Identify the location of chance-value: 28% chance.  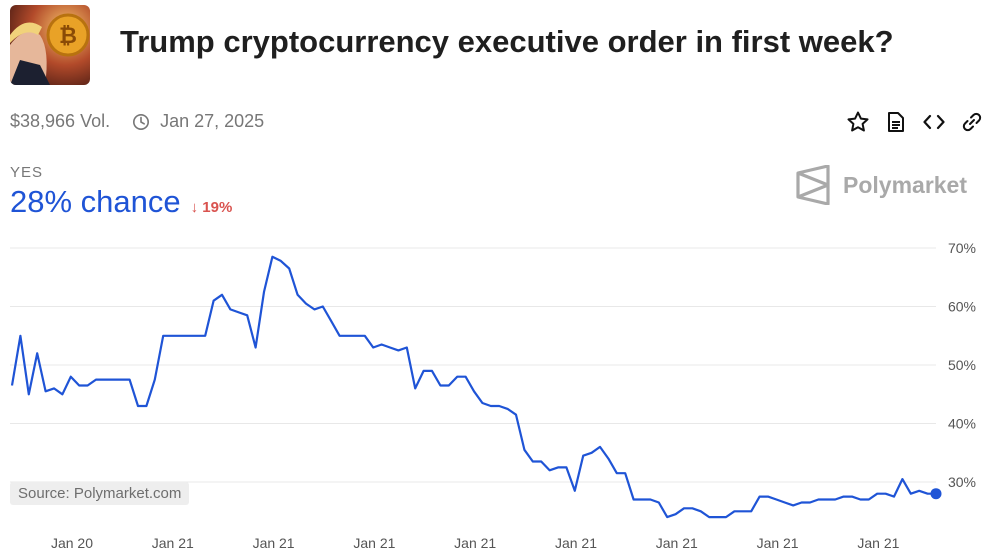
(95, 201).